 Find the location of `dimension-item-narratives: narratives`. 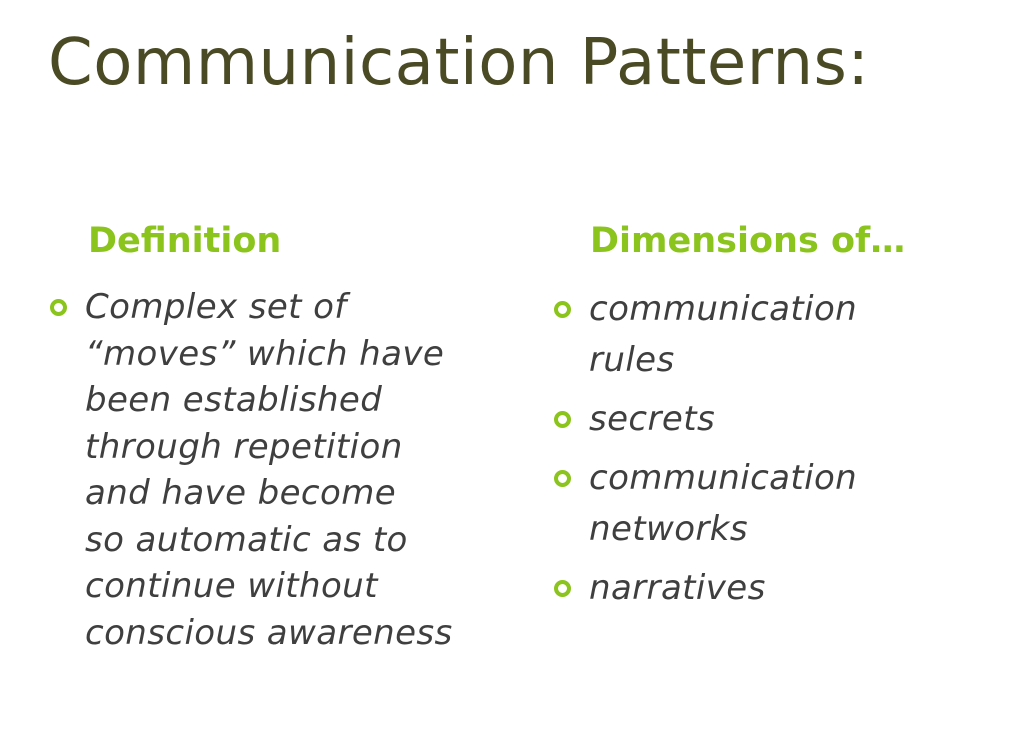

dimension-item-narratives: narratives is located at coordinates (772, 588).